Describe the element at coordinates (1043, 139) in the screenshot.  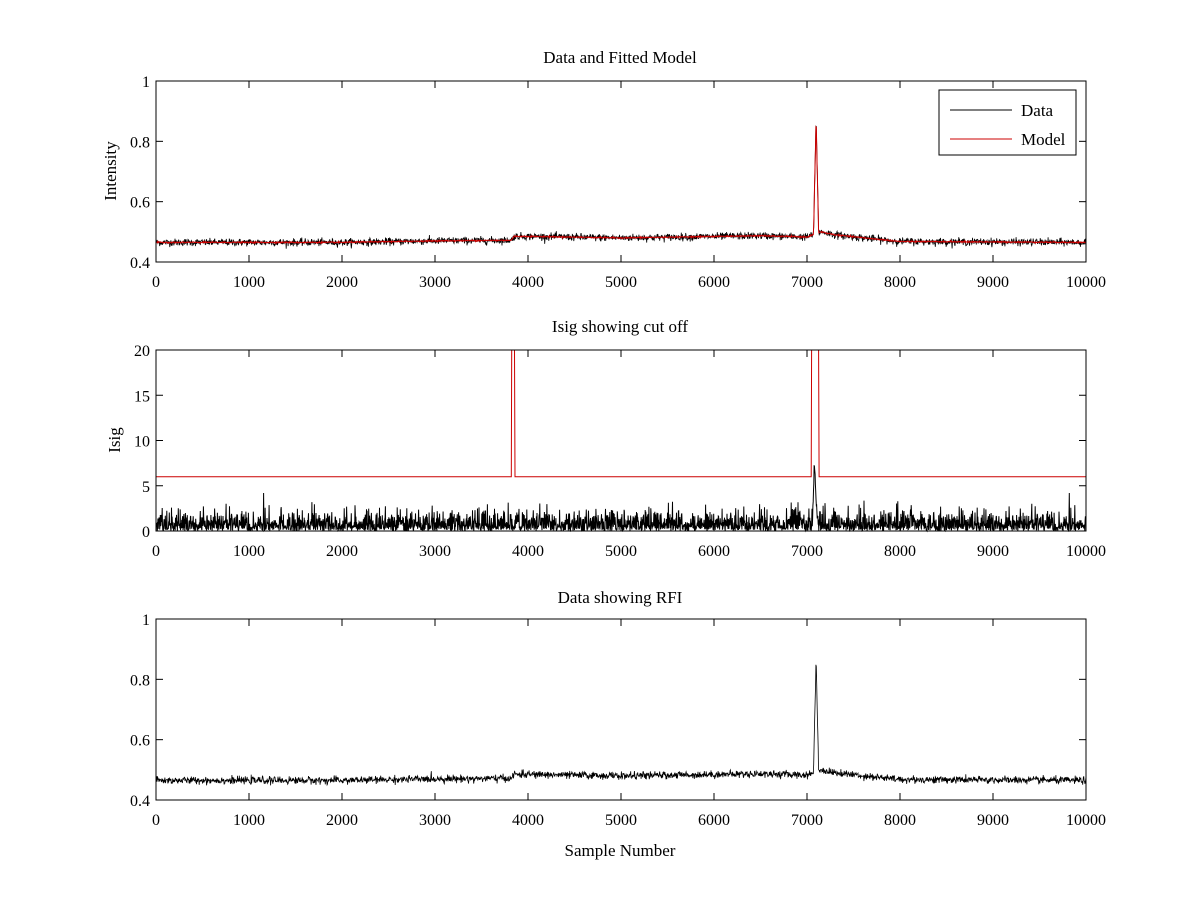
I see `legend-label-model: Model` at that location.